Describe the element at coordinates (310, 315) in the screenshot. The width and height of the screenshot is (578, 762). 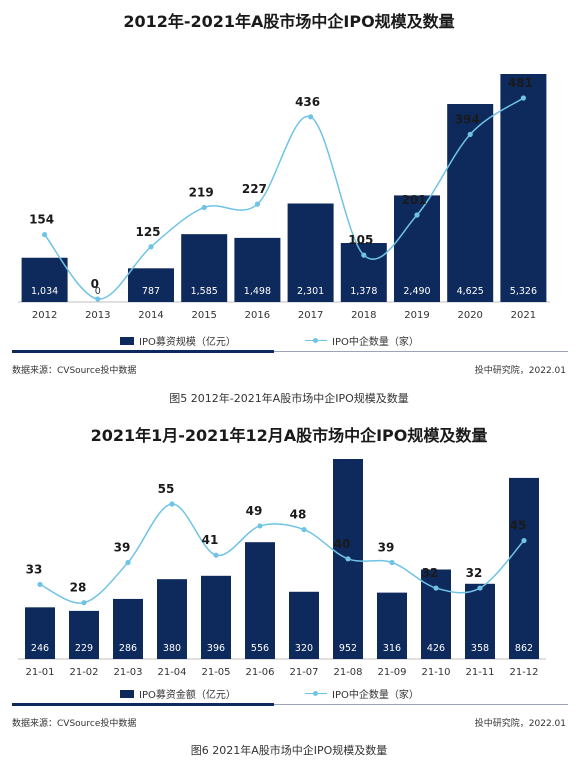
I see `x-tick-label: 2017` at that location.